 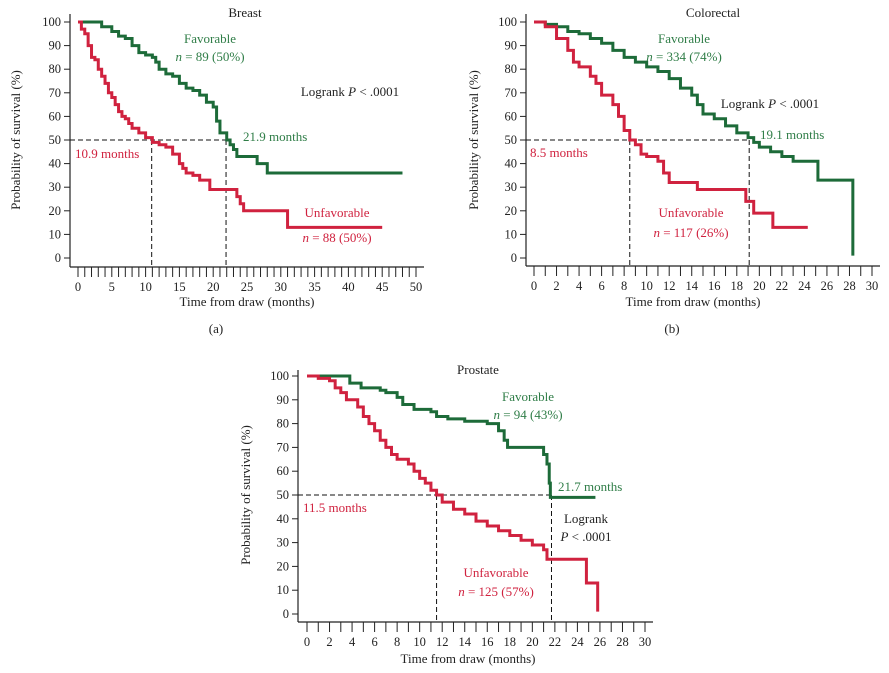 What do you see at coordinates (179, 287) in the screenshot?
I see `x-tick-label: 15` at bounding box center [179, 287].